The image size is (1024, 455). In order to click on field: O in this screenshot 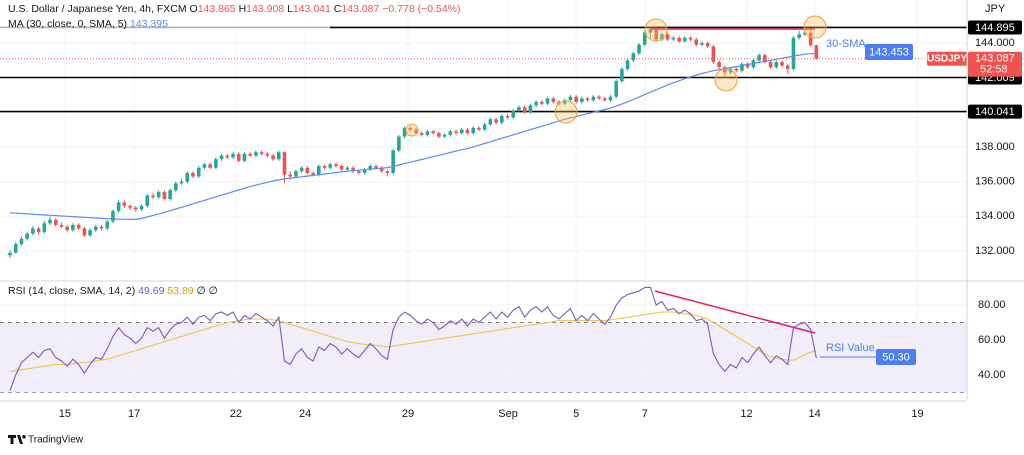, I will do `click(194, 9)`.